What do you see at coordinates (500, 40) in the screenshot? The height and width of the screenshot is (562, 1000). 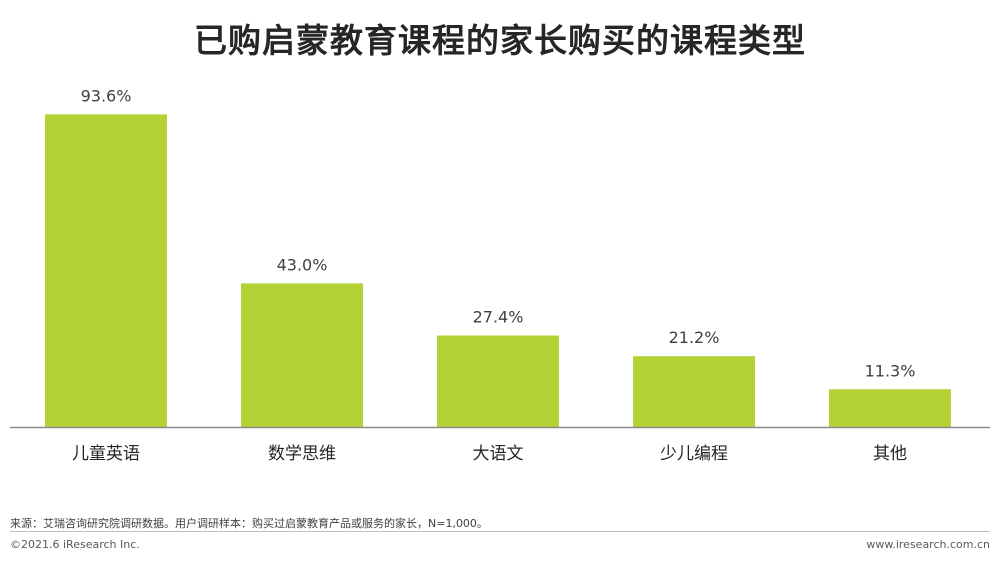 I see `page-title: 已购启蒙教育课程的家长购买的课程类型` at bounding box center [500, 40].